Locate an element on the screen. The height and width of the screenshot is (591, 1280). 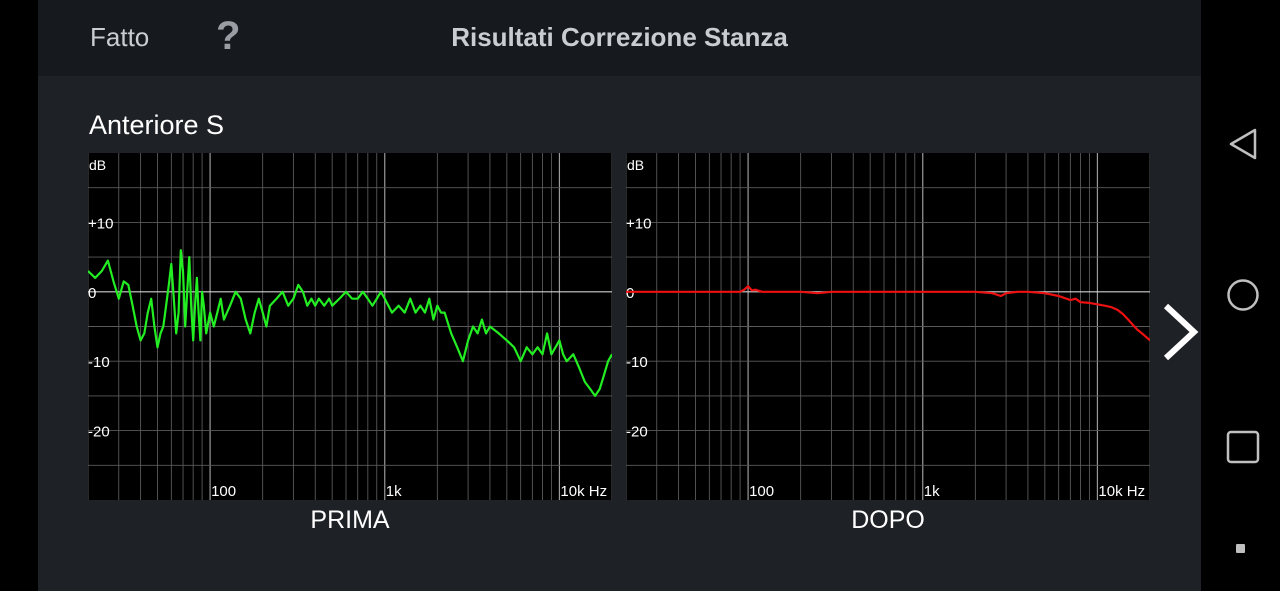
chart-caption-before: PRIMA is located at coordinates (350, 520).